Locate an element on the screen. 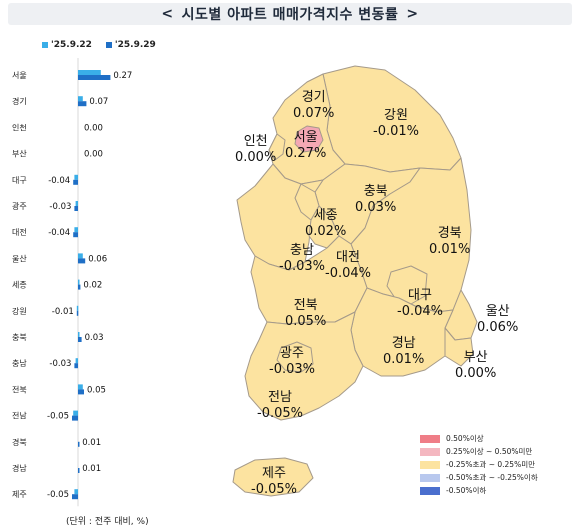  map-region-daegu is located at coordinates (407, 285).